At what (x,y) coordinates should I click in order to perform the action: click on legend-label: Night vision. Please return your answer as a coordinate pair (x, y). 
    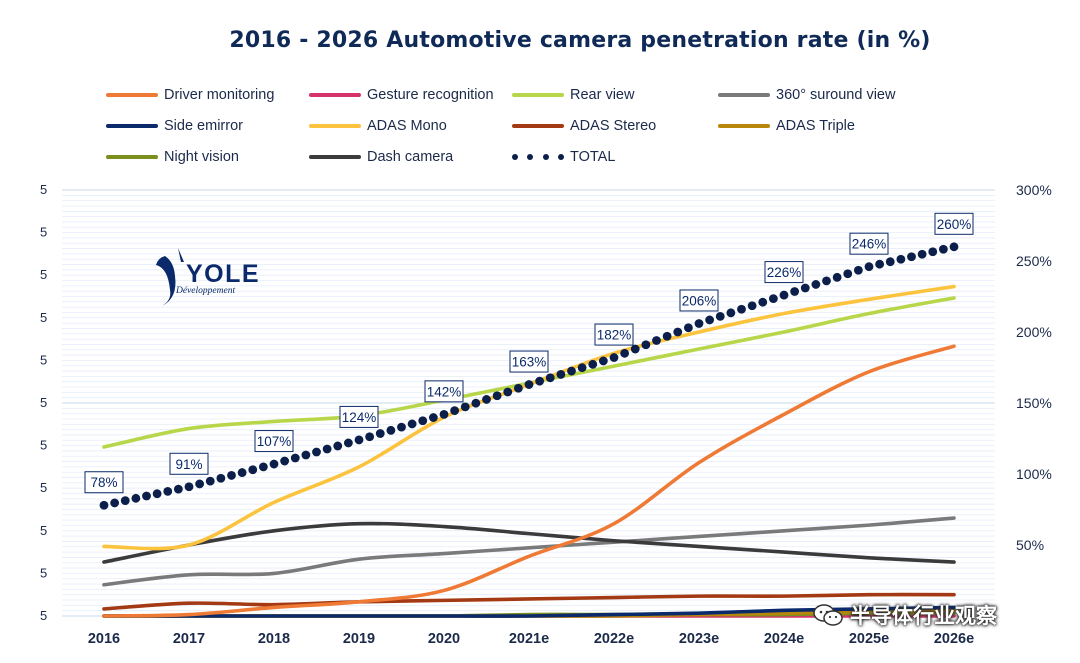
    Looking at the image, I should click on (201, 157).